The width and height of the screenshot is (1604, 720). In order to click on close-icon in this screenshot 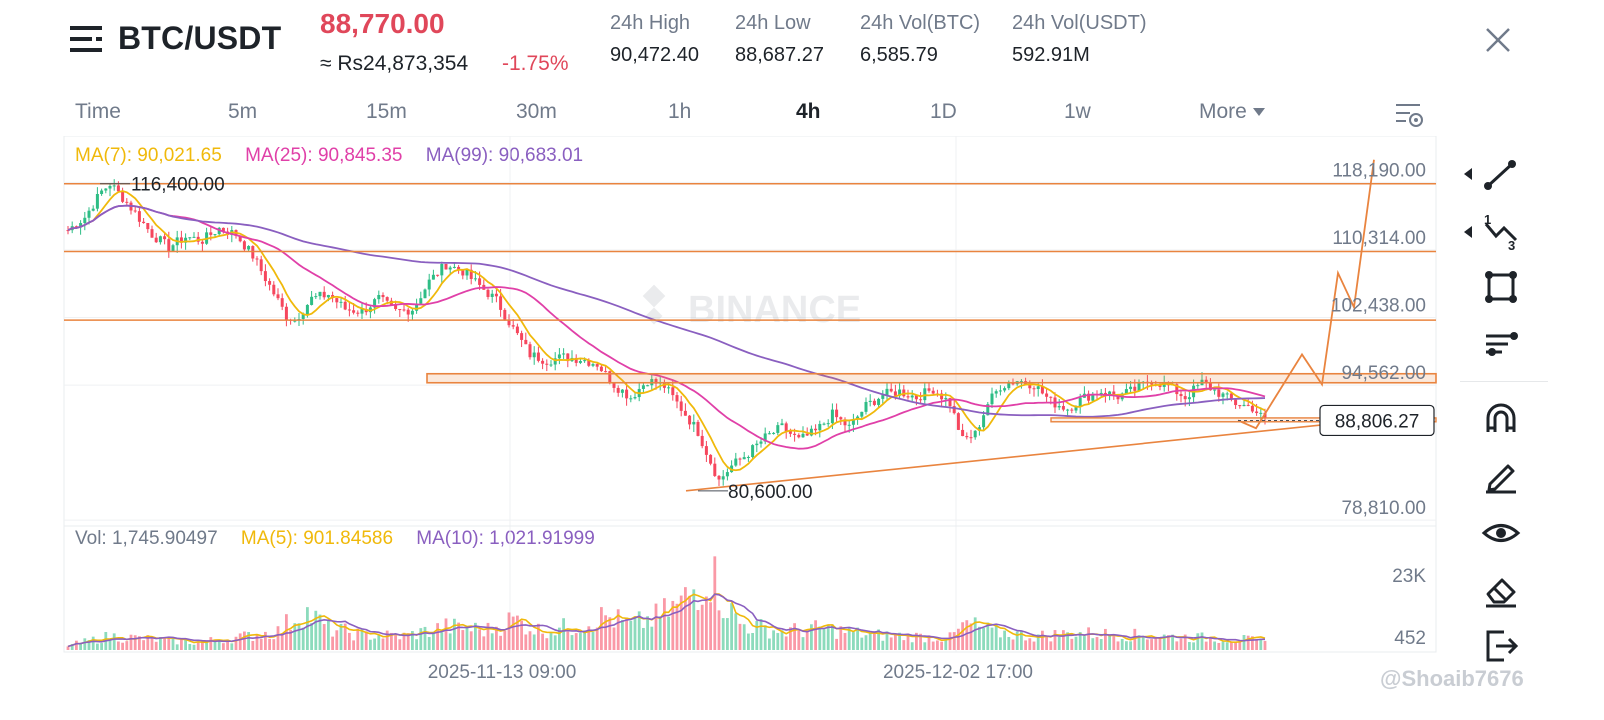, I will do `click(1498, 40)`.